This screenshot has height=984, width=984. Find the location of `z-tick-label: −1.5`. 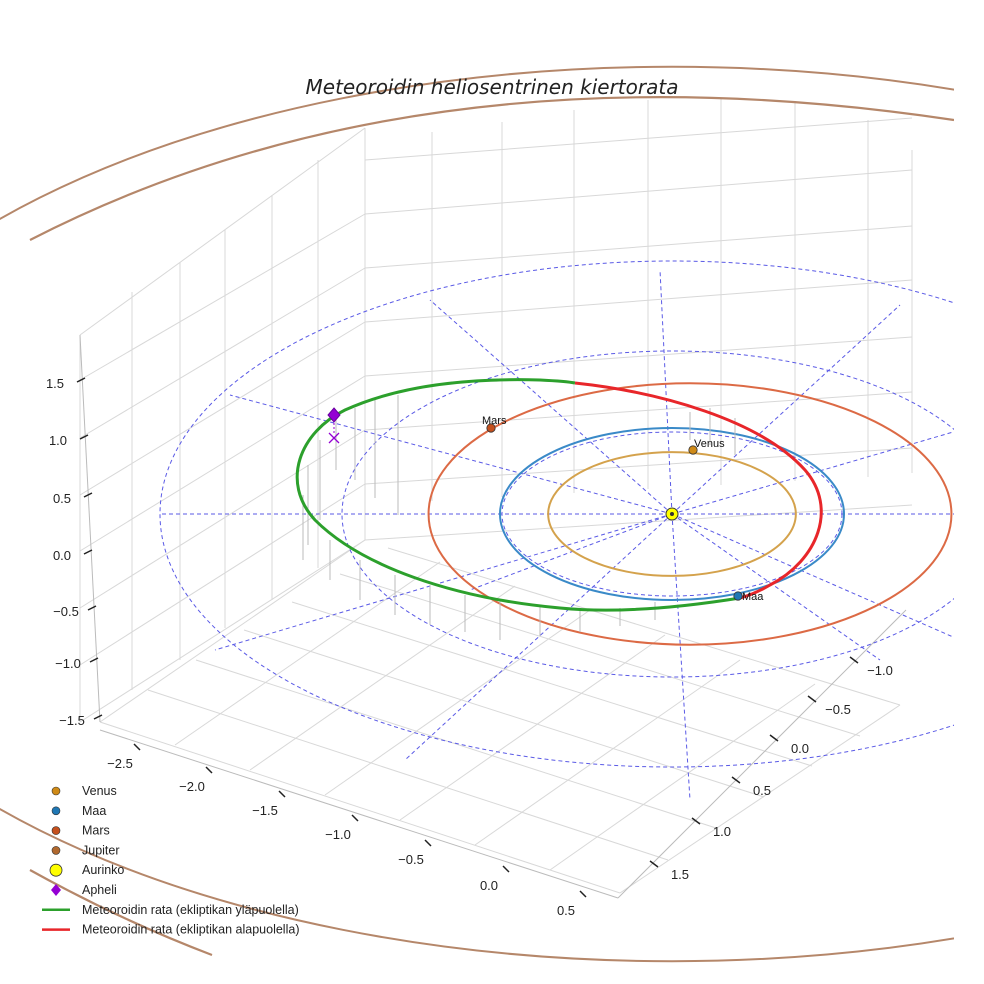

z-tick-label: −1.5 is located at coordinates (72, 720).